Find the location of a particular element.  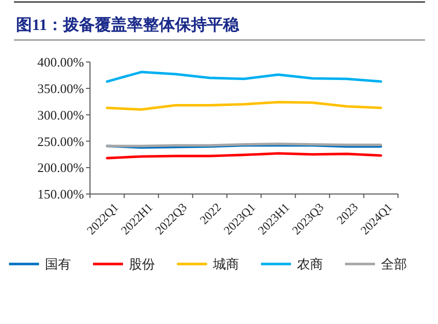

legend-label: 城商 is located at coordinates (225, 264).